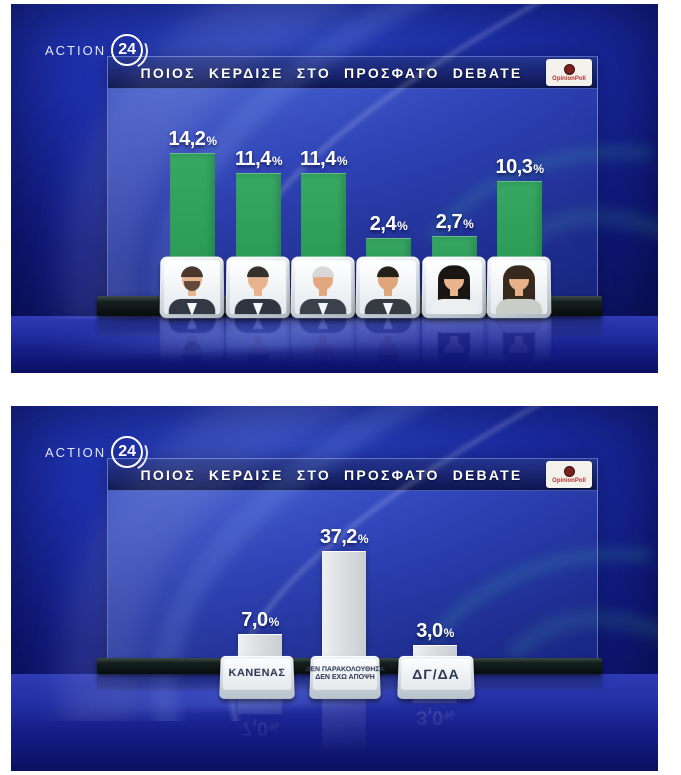 This screenshot has height=775, width=681. What do you see at coordinates (192, 199) in the screenshot?
I see `chart-bar-1: 14,2%` at bounding box center [192, 199].